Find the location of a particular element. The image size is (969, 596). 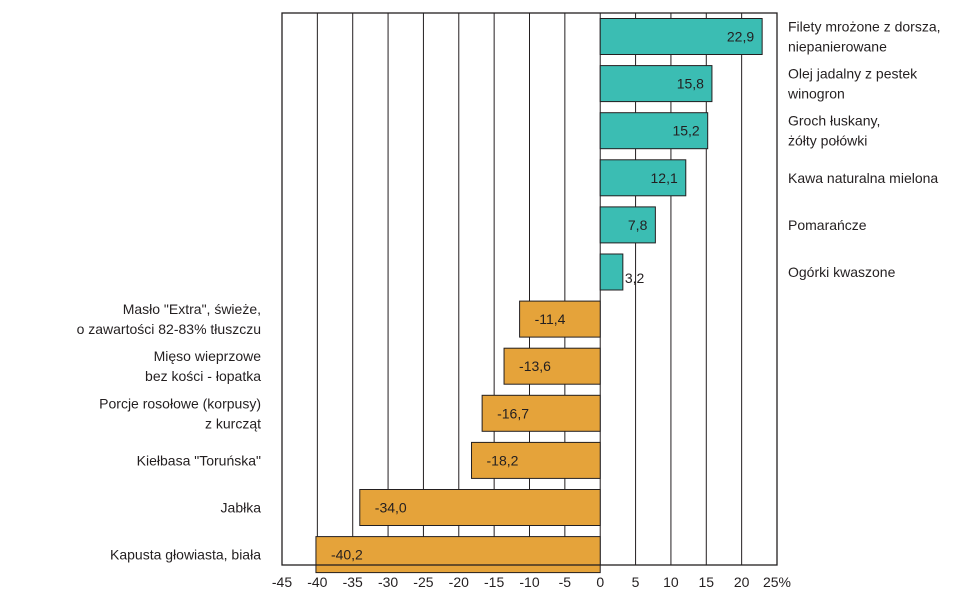

bar-value-label: -13,6 is located at coordinates (535, 366).